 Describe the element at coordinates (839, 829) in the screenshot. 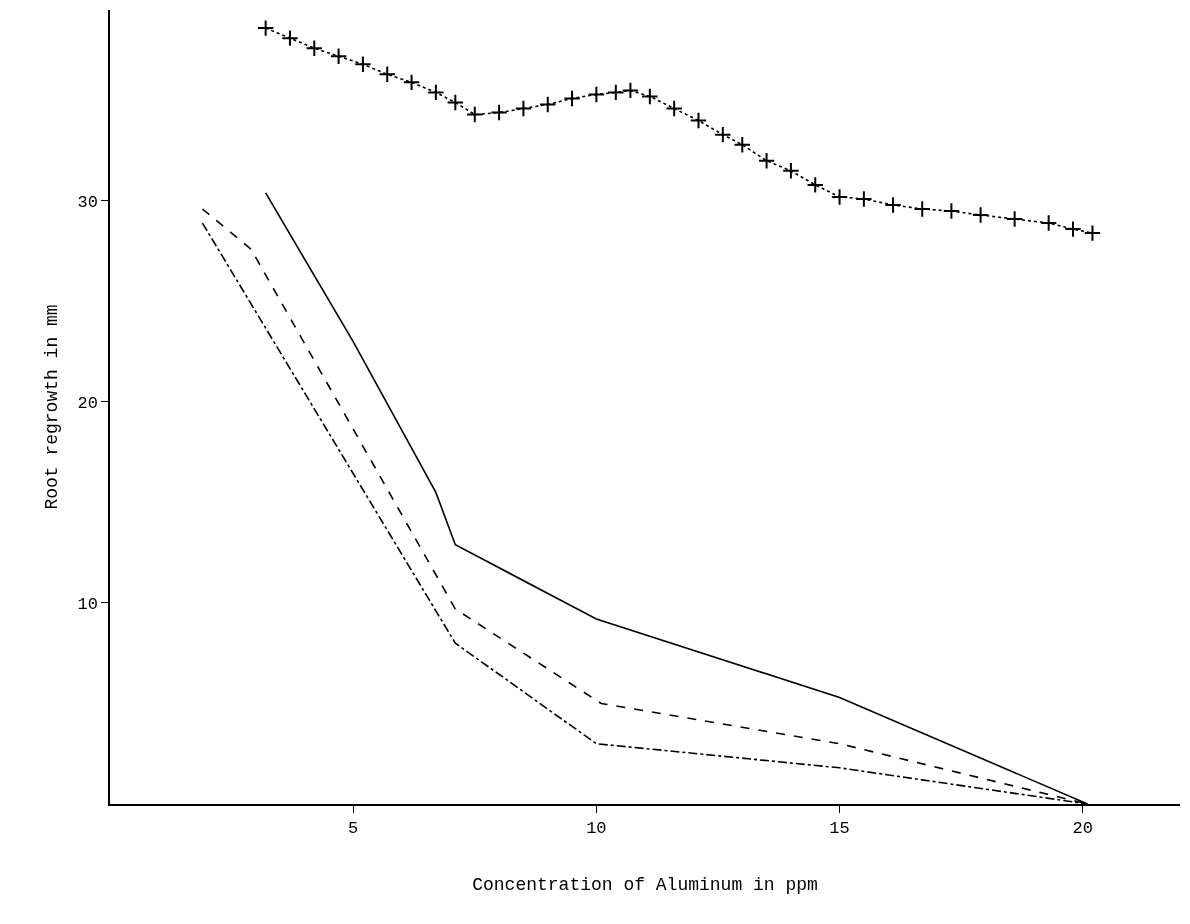

I see `x-tick-label: 15` at that location.